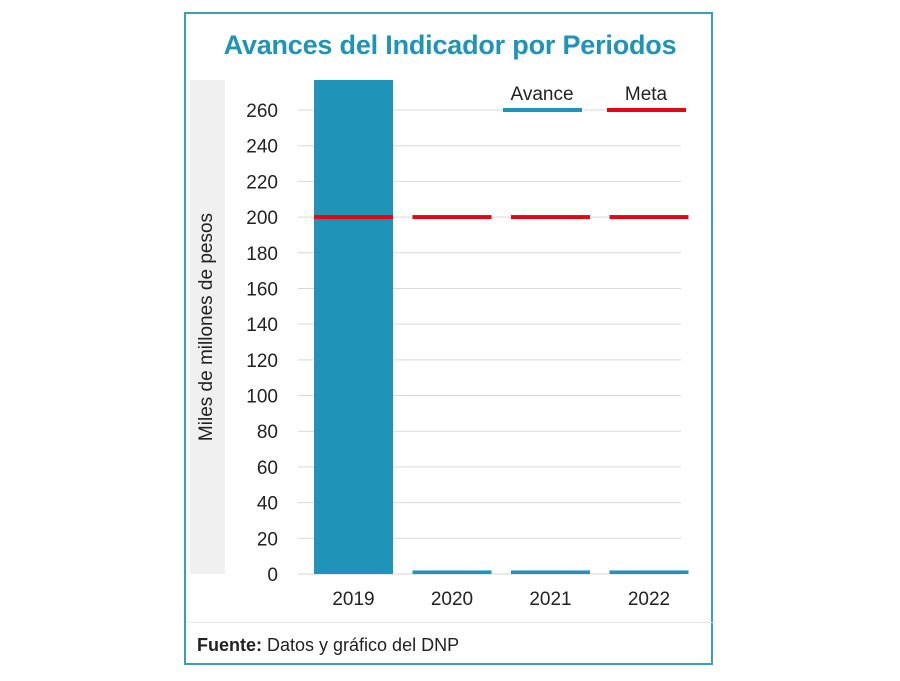 The image size is (900, 681). I want to click on y-axis-label-background, so click(207, 327).